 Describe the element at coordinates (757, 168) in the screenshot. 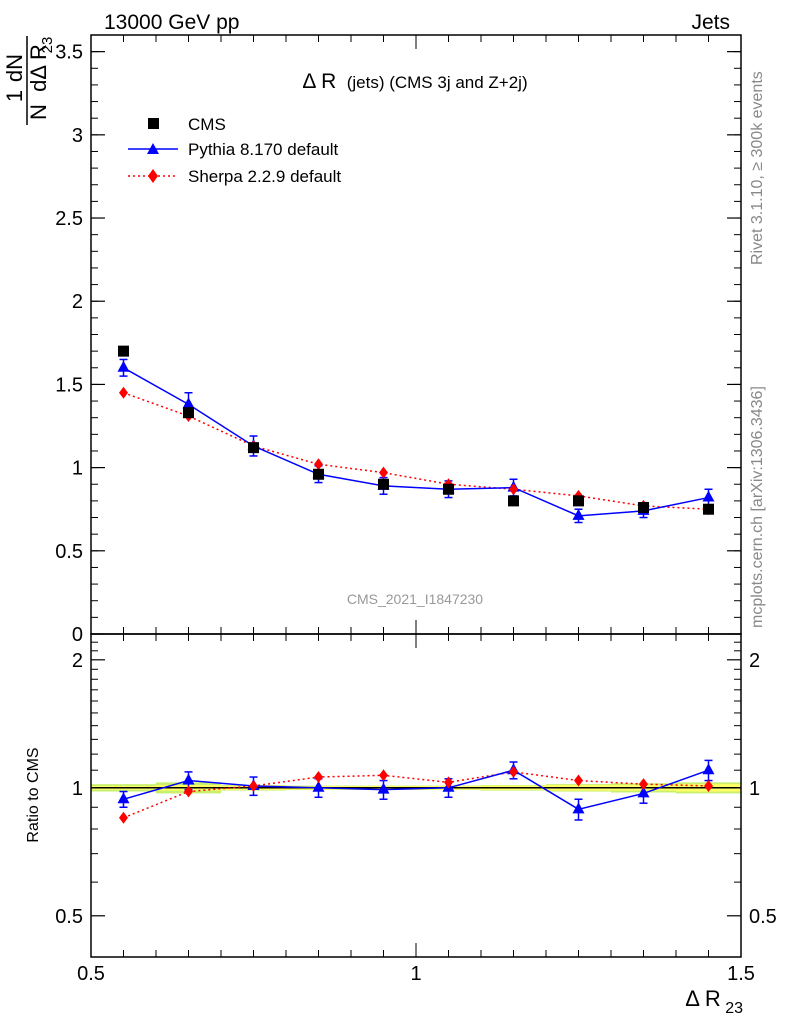

I see `right-label-top: Rivet 3.1.10, ≥ 300k events` at that location.